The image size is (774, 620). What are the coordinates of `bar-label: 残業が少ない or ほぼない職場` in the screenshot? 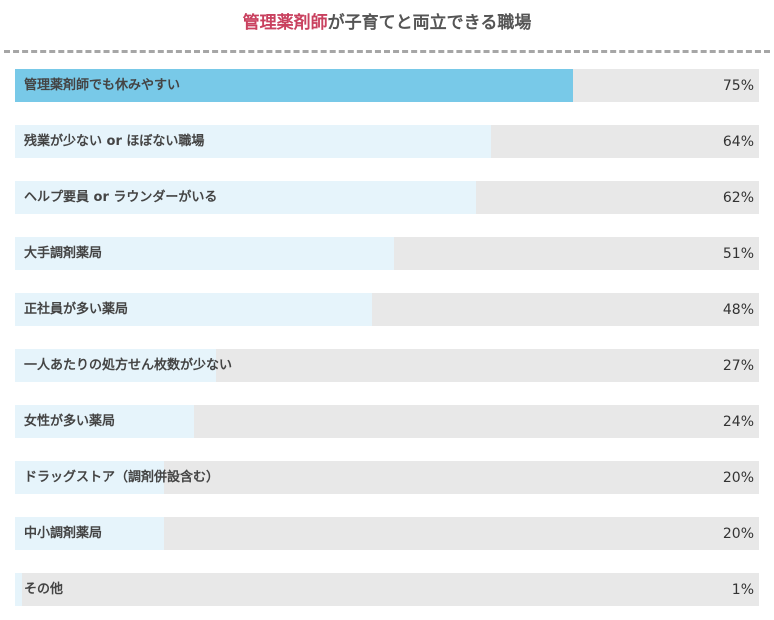 It's located at (114, 141).